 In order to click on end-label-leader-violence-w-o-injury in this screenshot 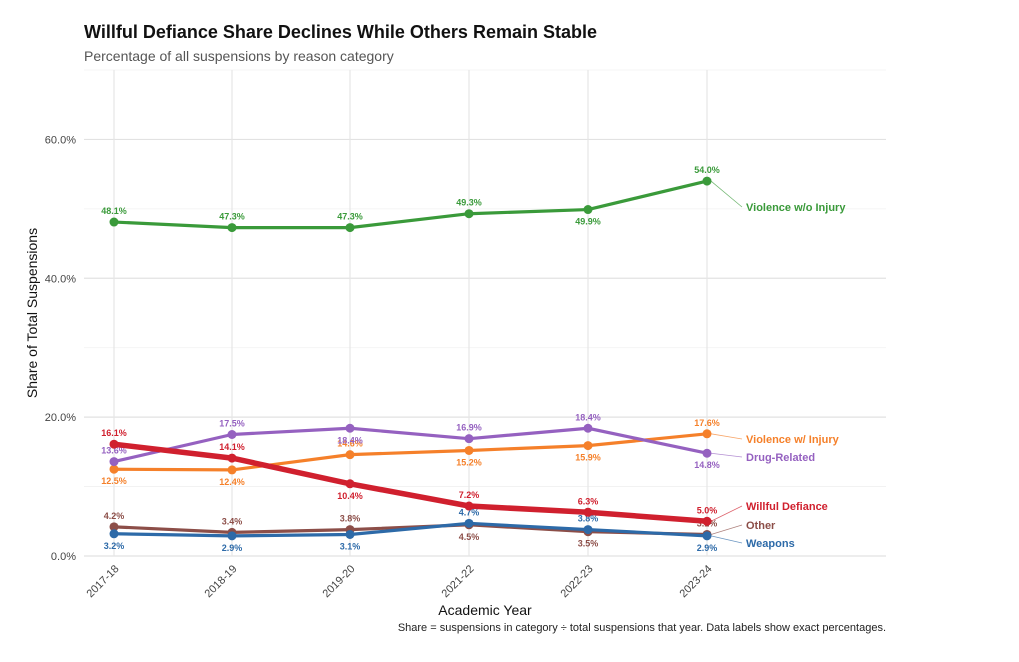, I will do `click(726, 194)`.